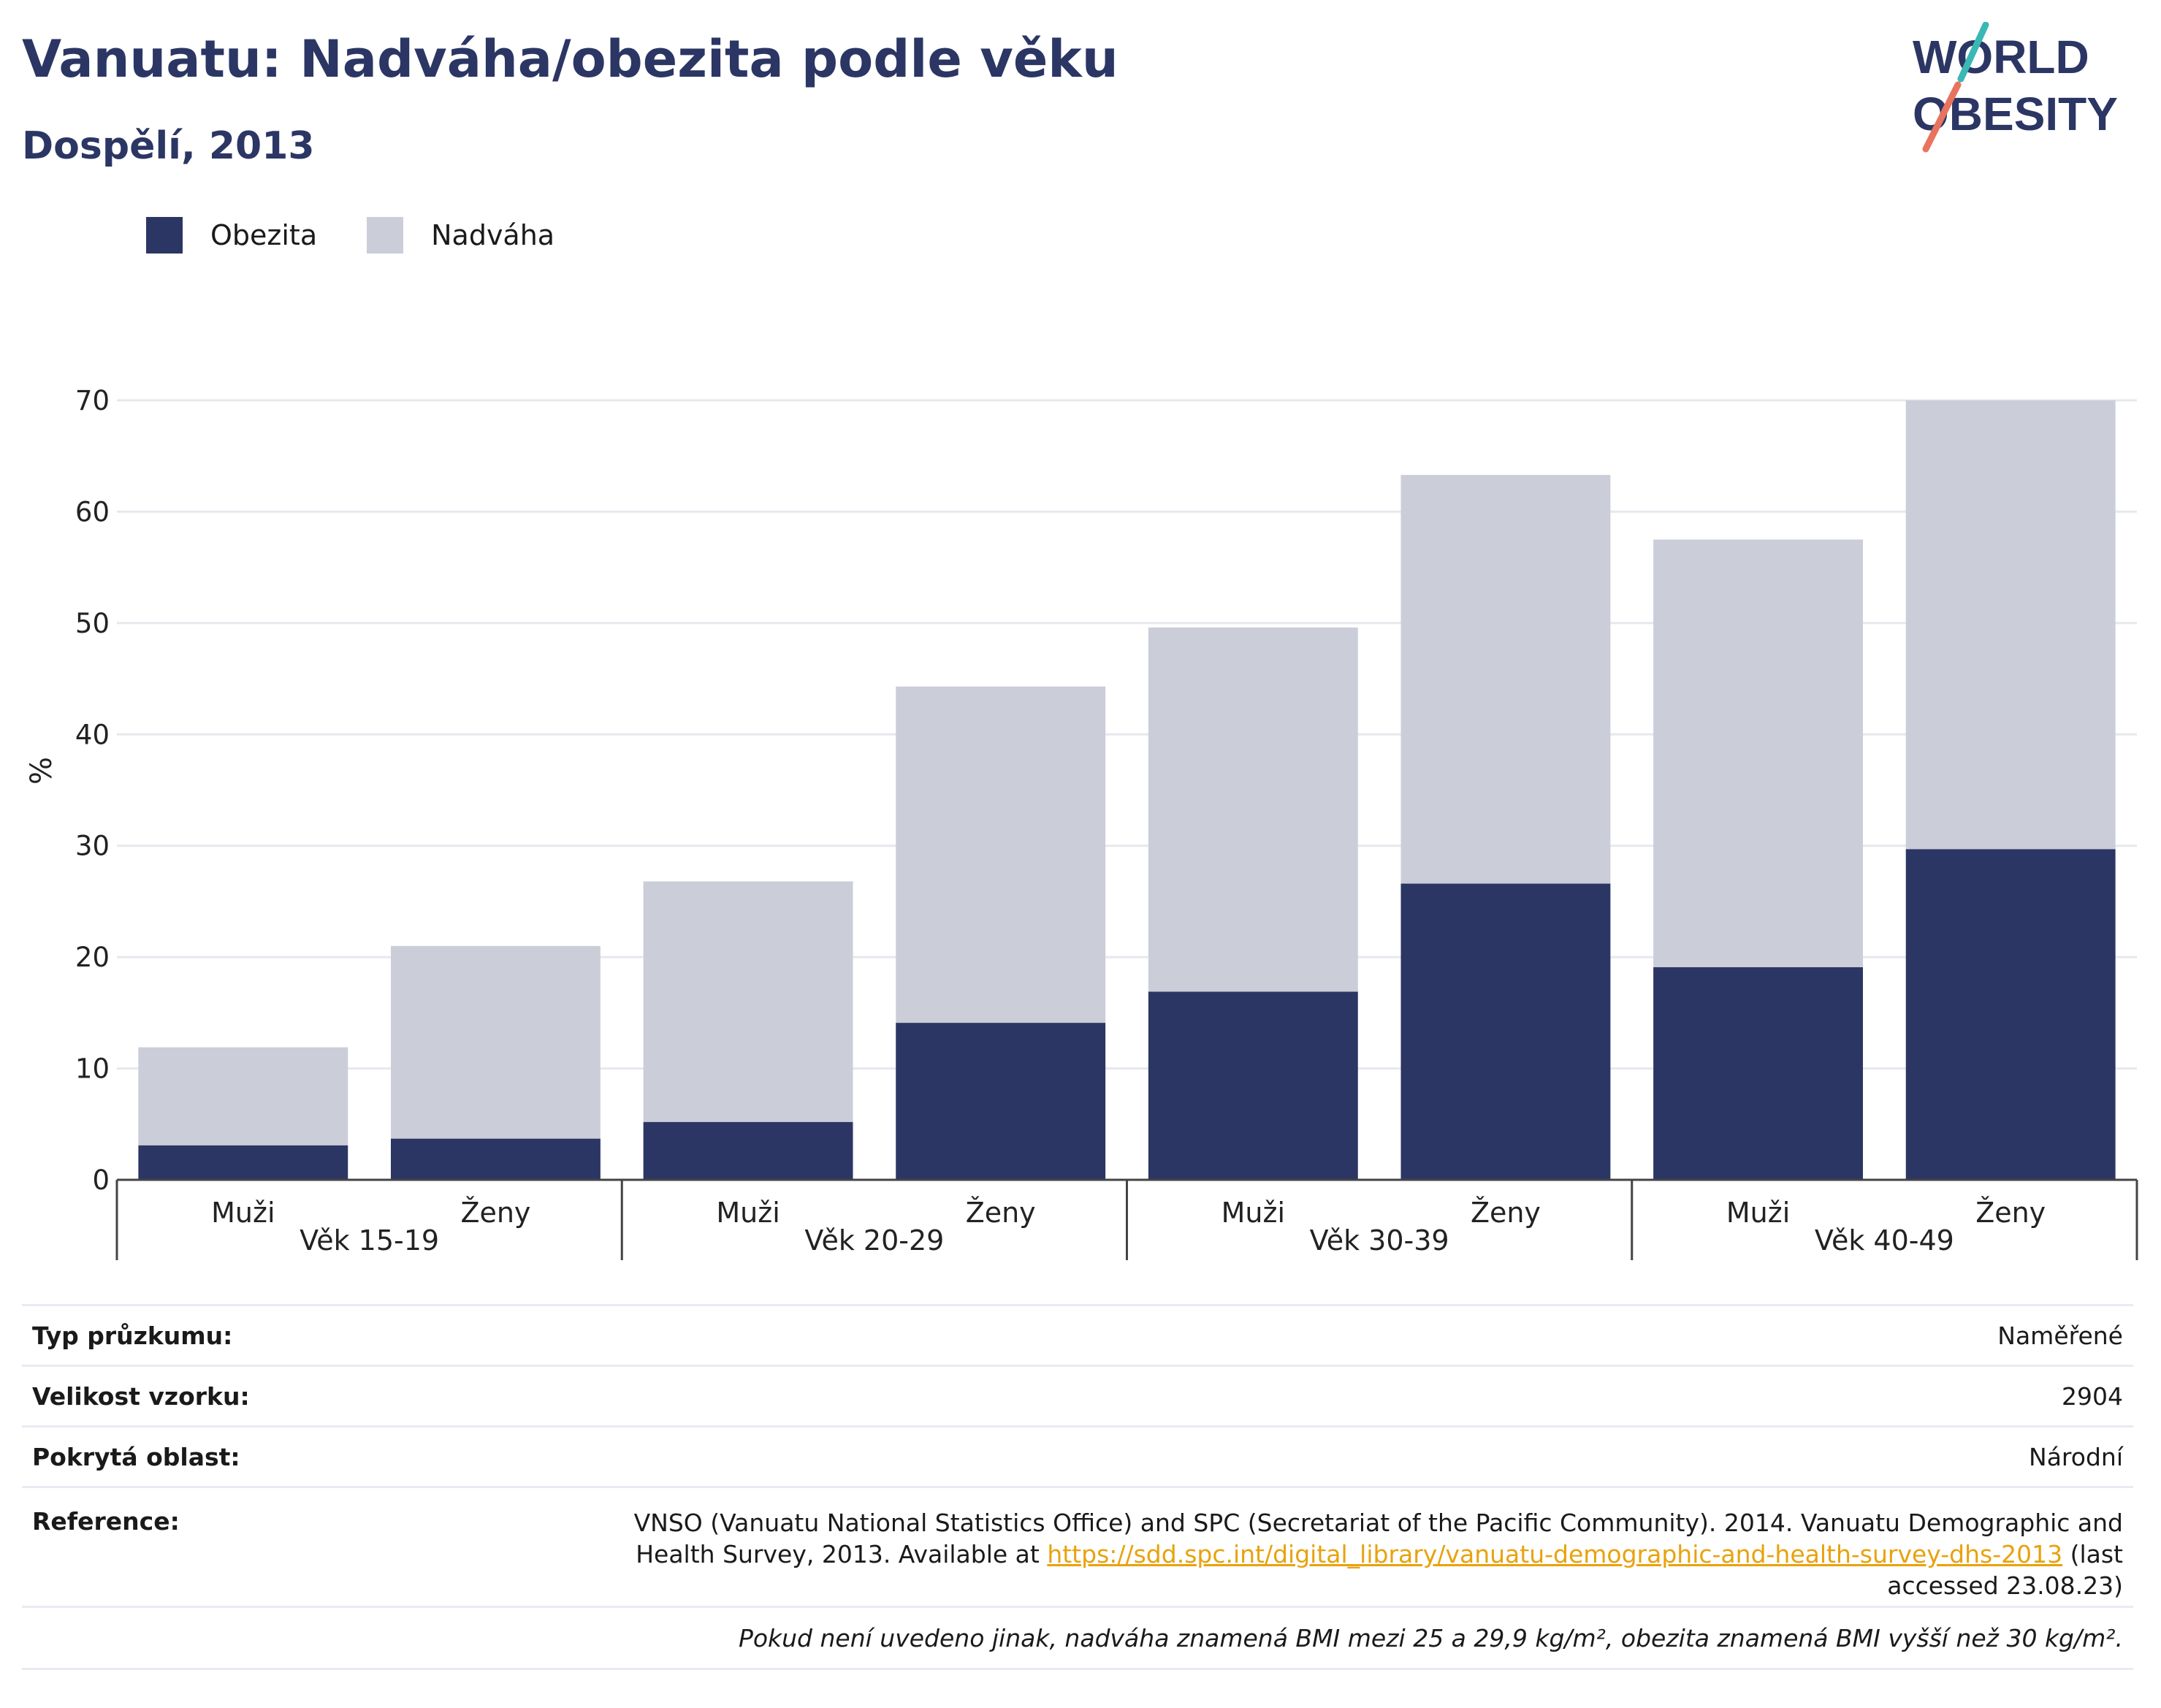 The width and height of the screenshot is (2161, 1708). Describe the element at coordinates (168, 146) in the screenshot. I see `chart-subtitle: Dospělí, 2013` at that location.